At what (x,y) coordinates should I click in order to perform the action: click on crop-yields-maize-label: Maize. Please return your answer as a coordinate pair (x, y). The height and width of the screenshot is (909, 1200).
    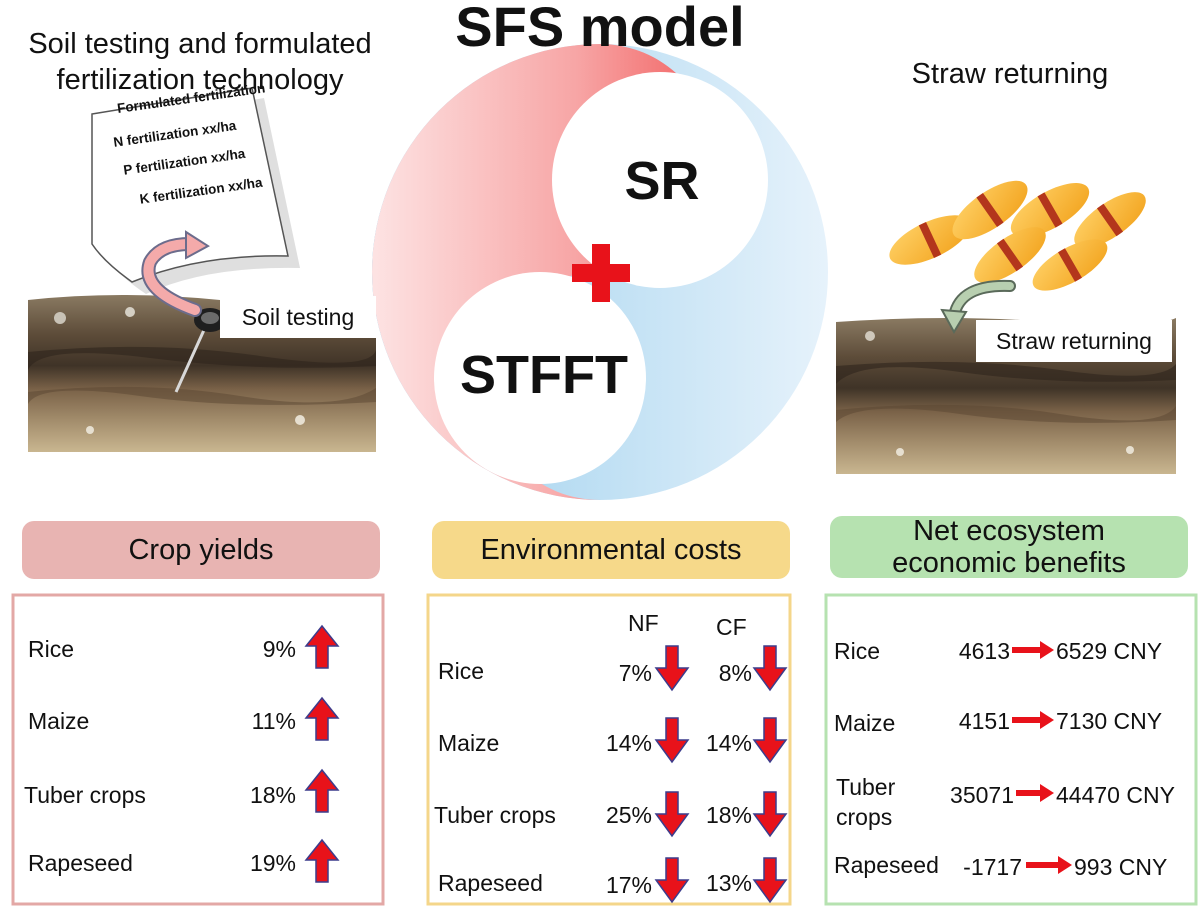
    Looking at the image, I should click on (59, 721).